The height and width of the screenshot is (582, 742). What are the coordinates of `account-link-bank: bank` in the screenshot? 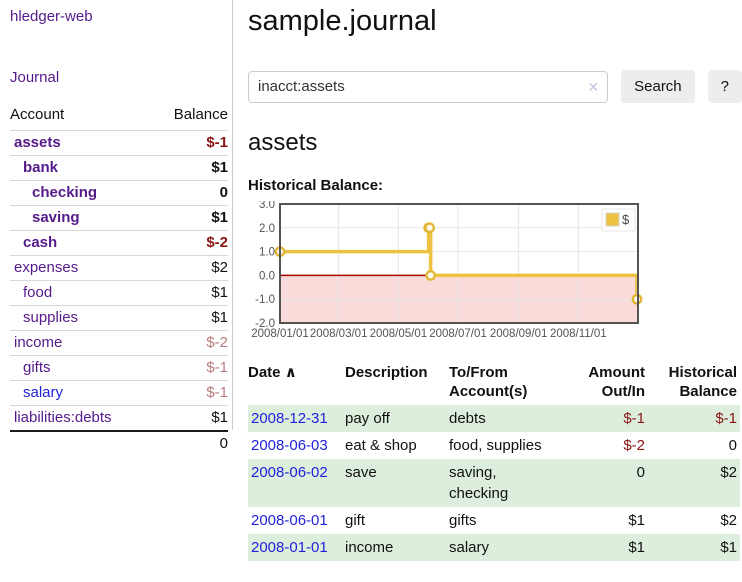 It's located at (41, 167).